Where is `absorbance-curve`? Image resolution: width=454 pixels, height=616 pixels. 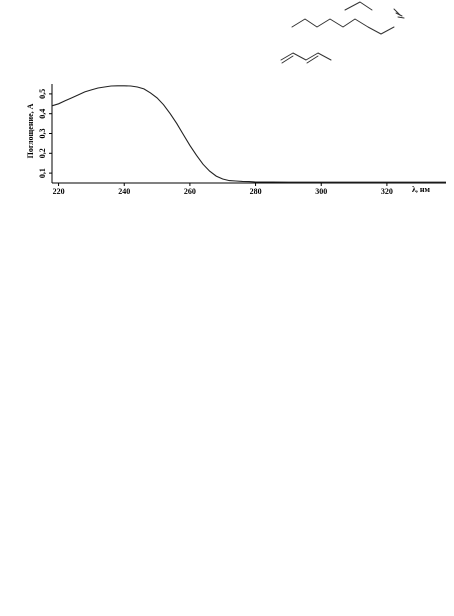 absorbance-curve is located at coordinates (248, 134).